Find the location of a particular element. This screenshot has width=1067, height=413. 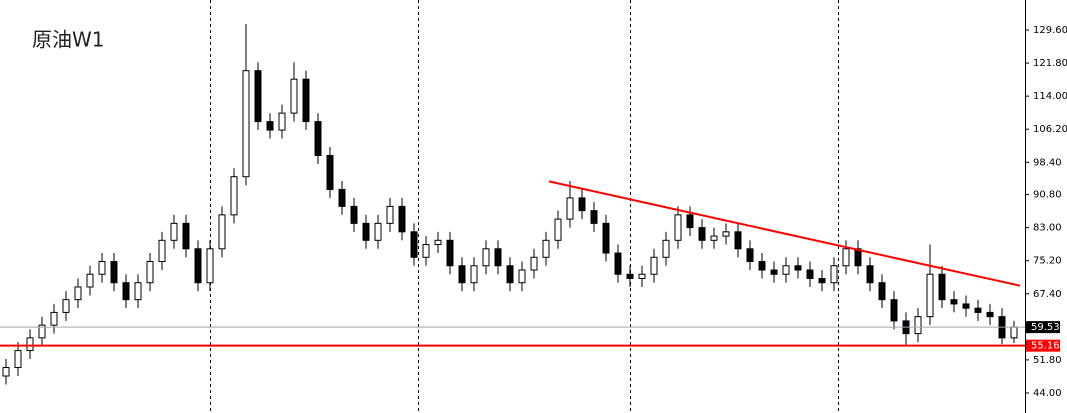

y-tick-label: 51.80 is located at coordinates (1047, 360).